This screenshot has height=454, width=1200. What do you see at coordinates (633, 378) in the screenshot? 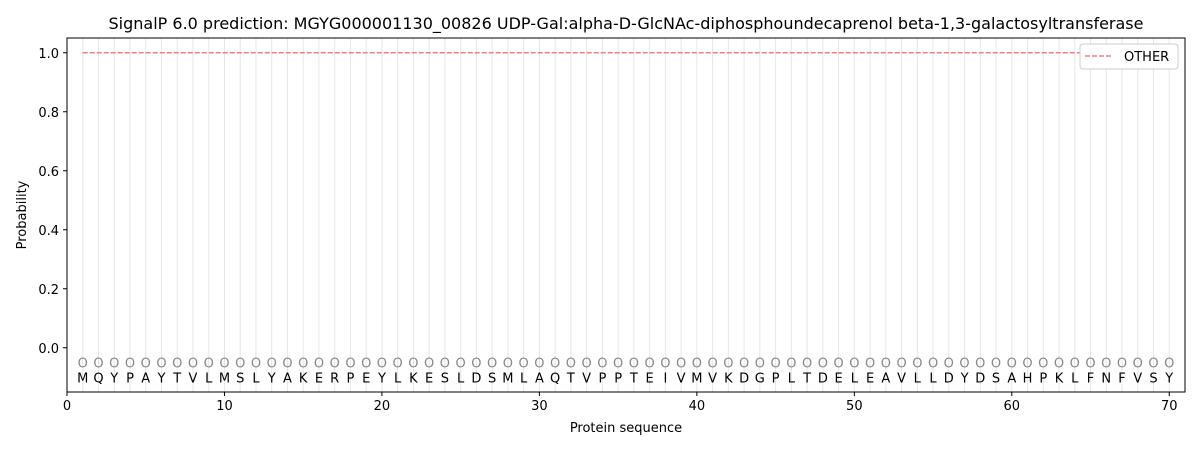
I see `residue-36: T` at bounding box center [633, 378].